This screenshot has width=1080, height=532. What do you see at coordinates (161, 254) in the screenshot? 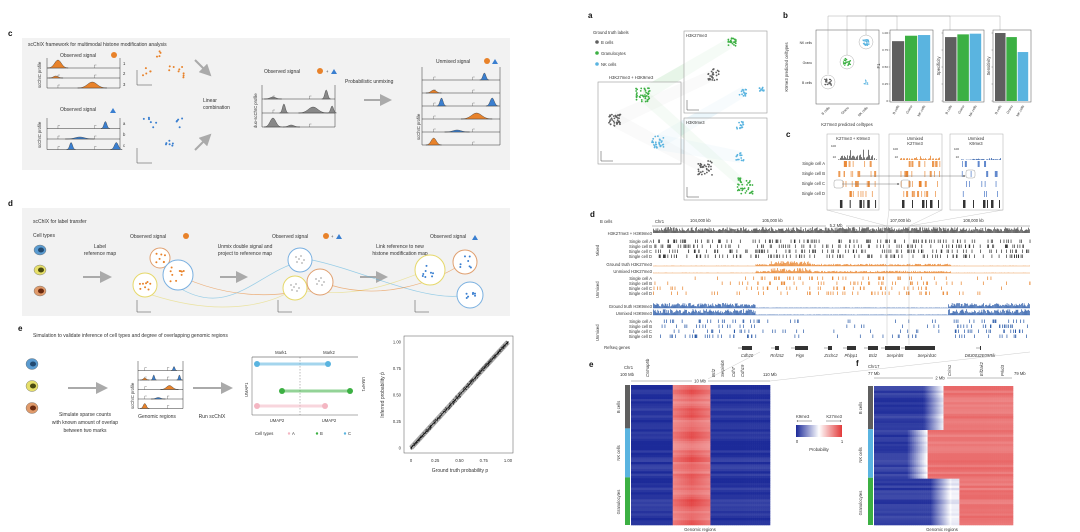
I see `point` at bounding box center [161, 254].